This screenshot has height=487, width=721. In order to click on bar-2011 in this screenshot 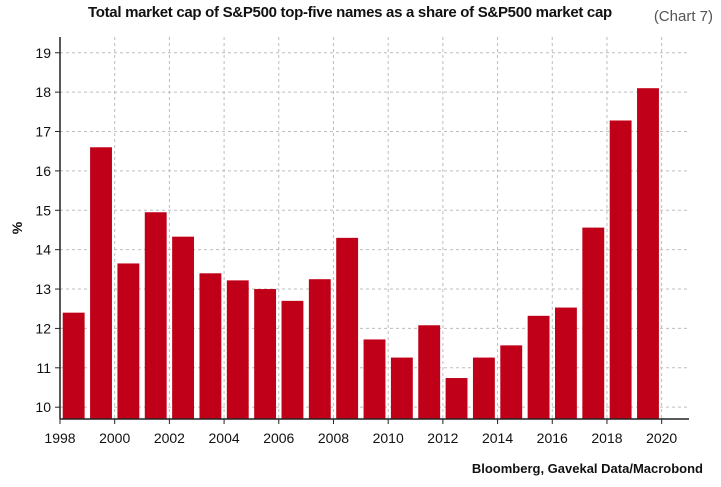, I will do `click(429, 372)`.